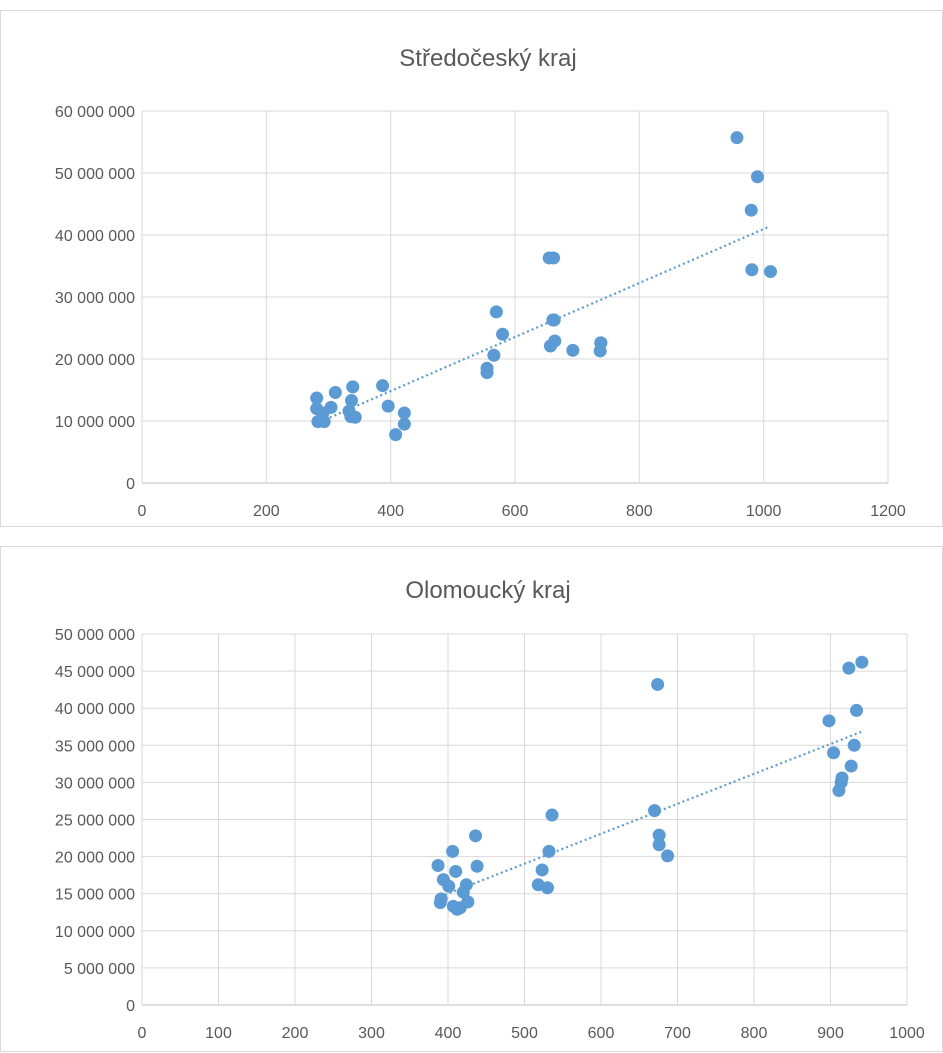  What do you see at coordinates (218, 1033) in the screenshot?
I see `x-tick-label: 100` at bounding box center [218, 1033].